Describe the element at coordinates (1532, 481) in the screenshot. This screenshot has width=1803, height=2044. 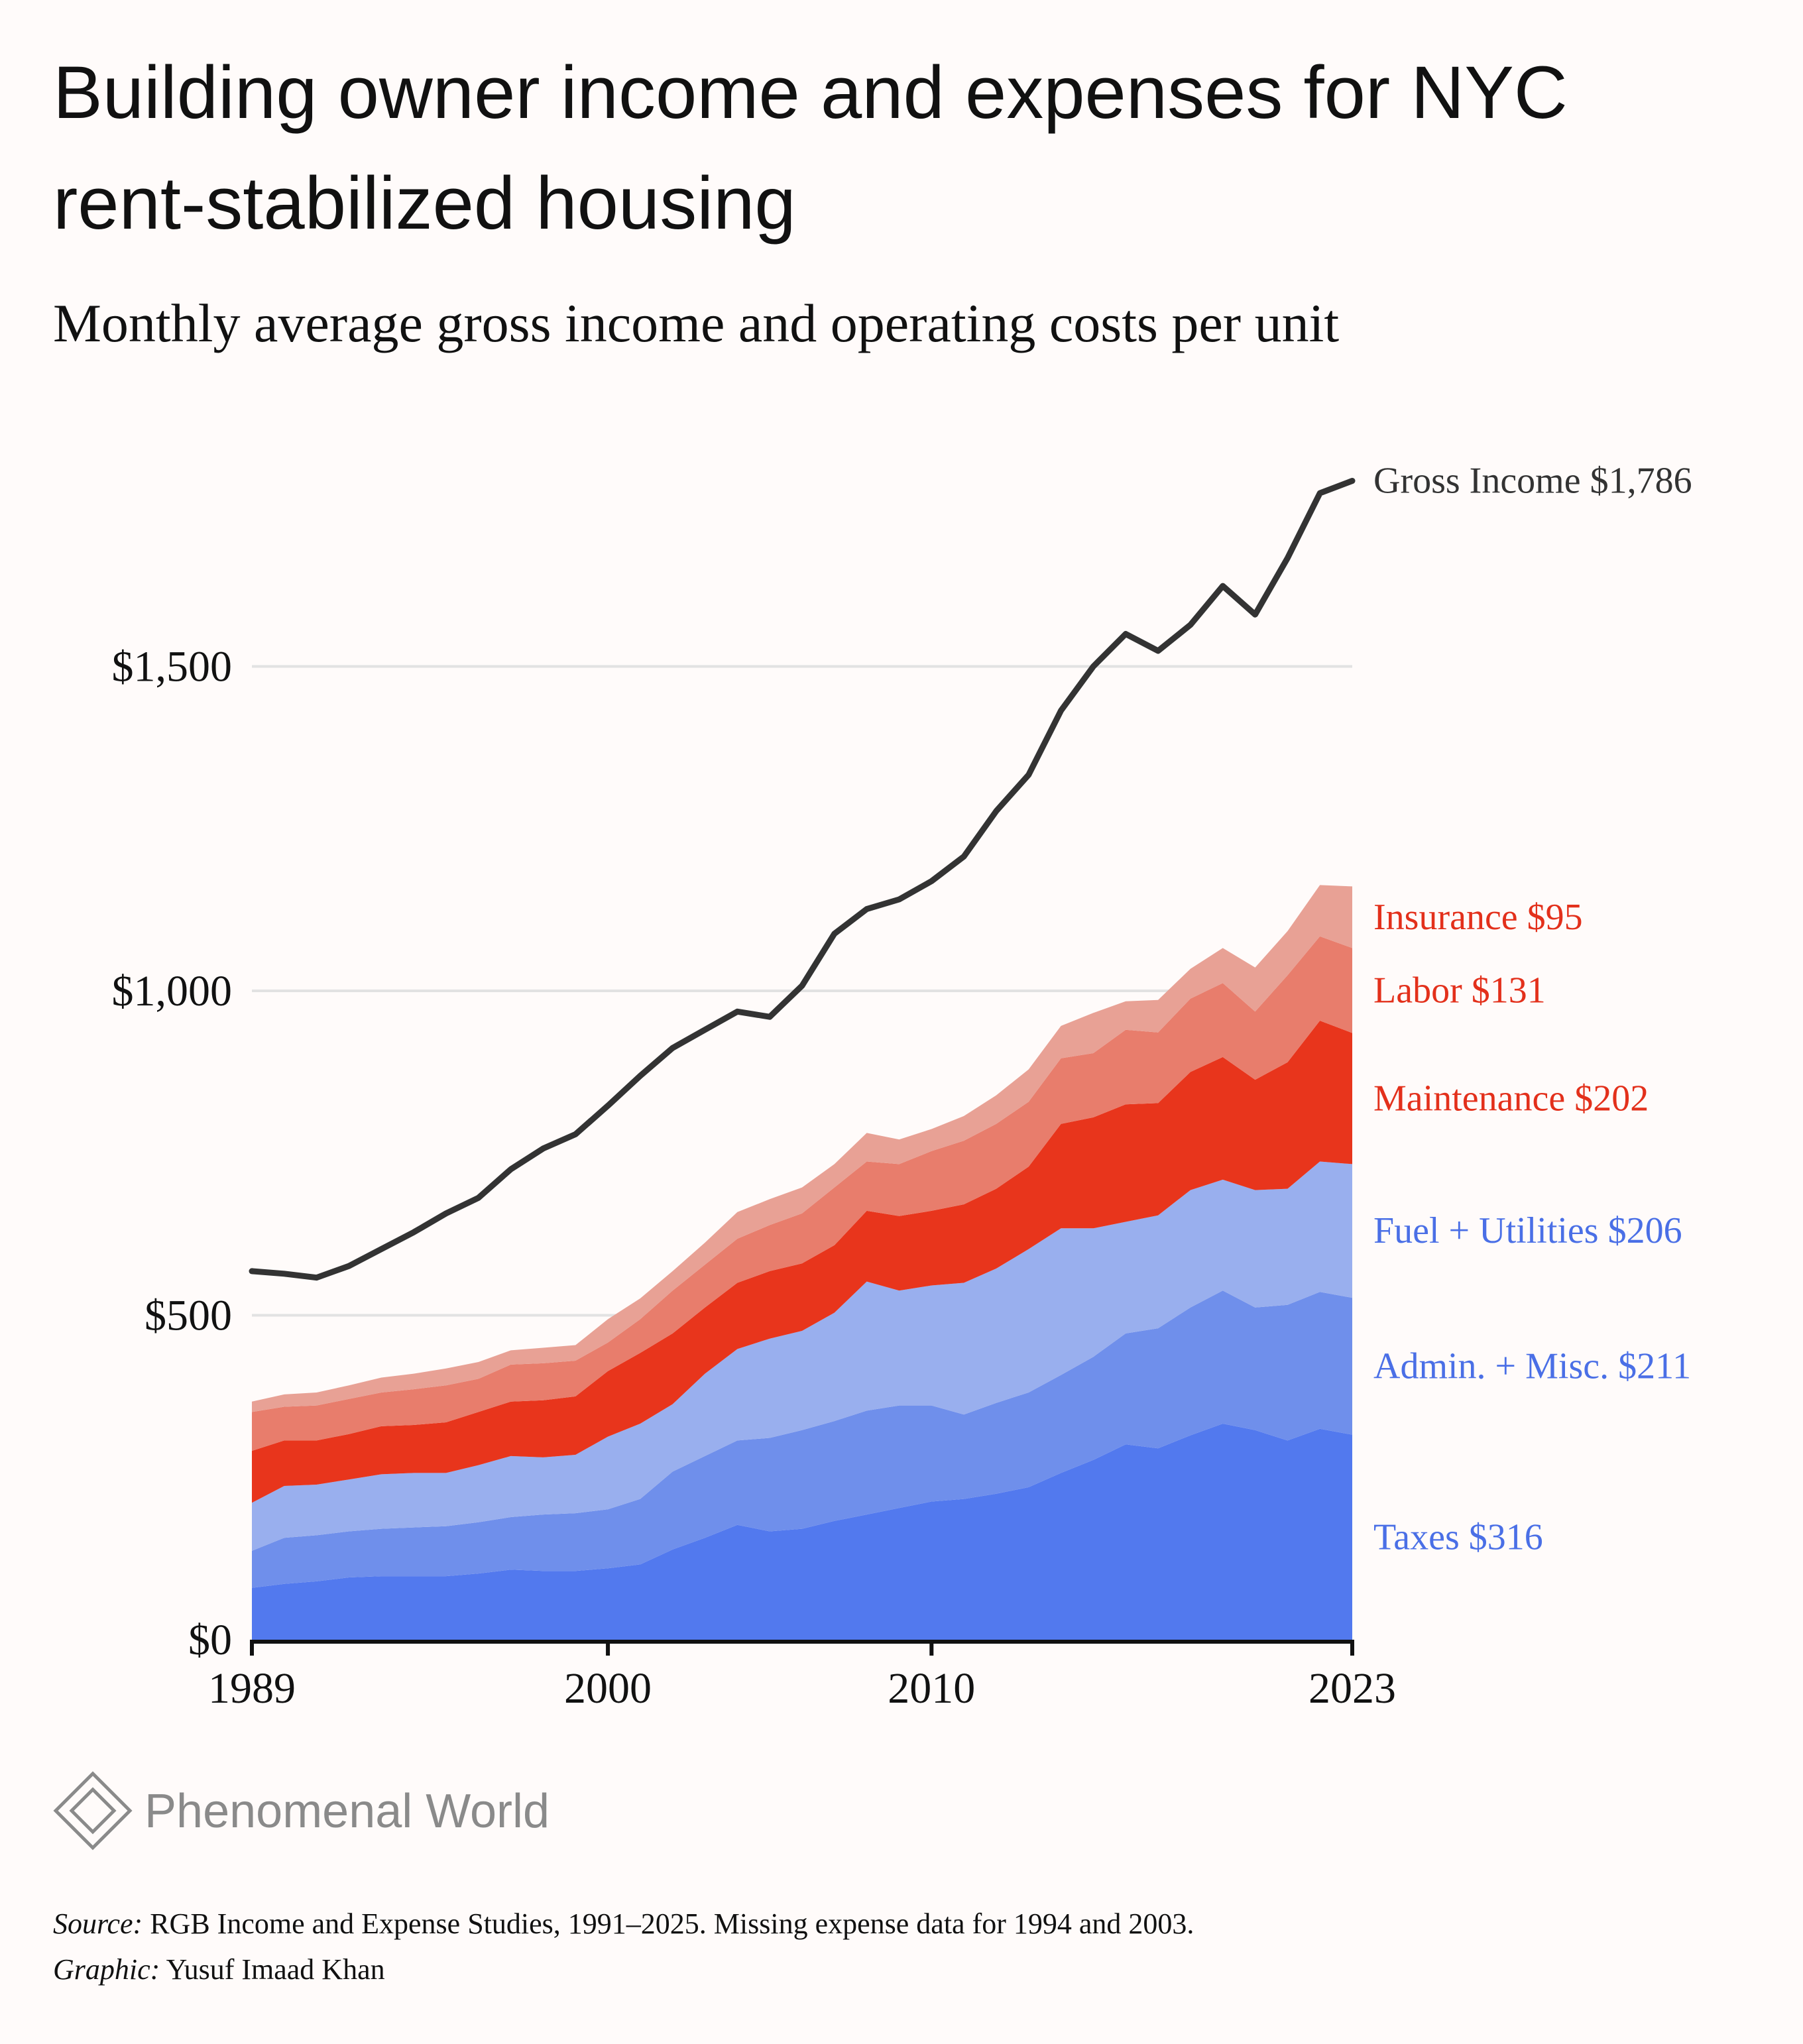
I see `gross-income-label: Gross Income $1,786` at that location.